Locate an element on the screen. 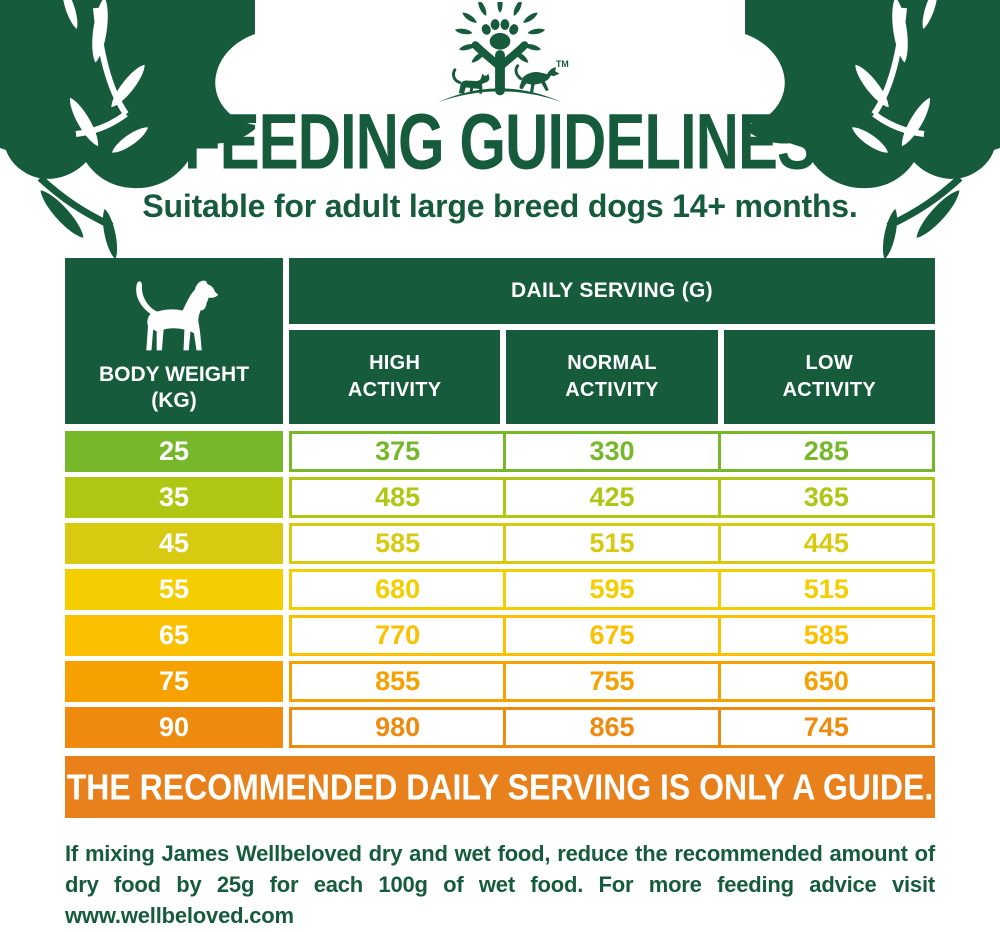 Image resolution: width=1000 pixels, height=932 pixels. body-weight-header-label: BODY WEIGHT (KG) is located at coordinates (174, 388).